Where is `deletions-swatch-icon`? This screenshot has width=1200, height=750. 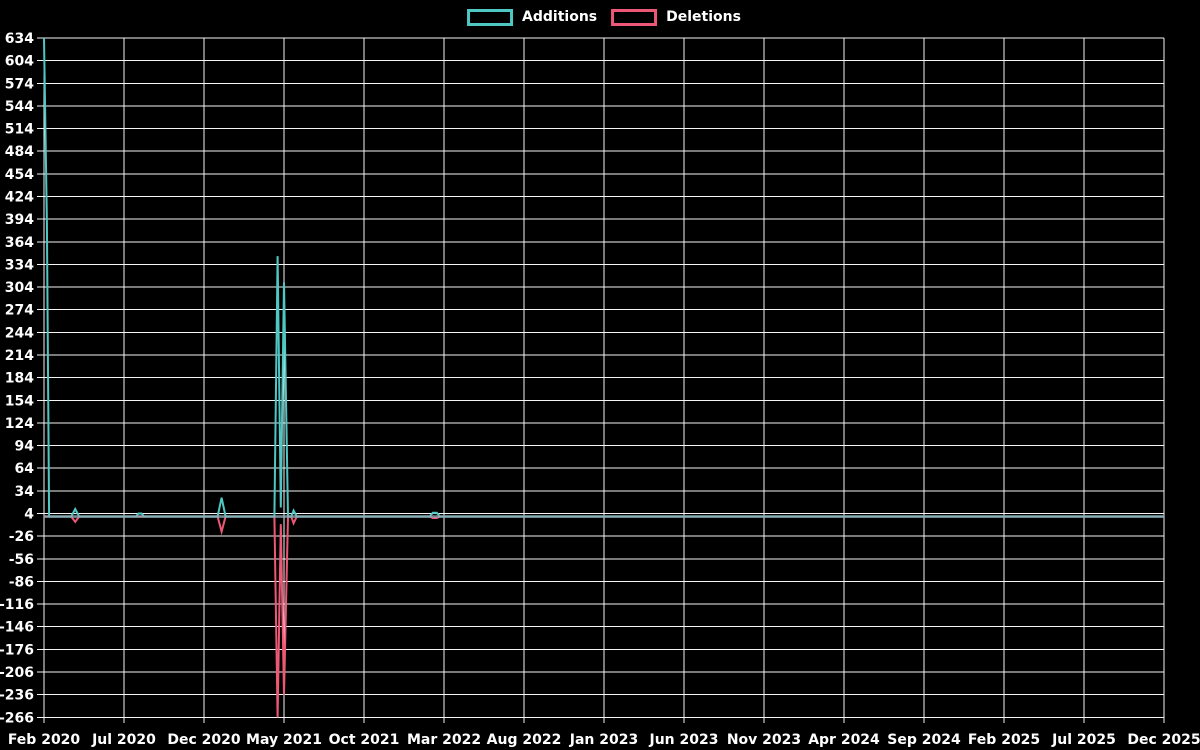 deletions-swatch-icon is located at coordinates (634, 17).